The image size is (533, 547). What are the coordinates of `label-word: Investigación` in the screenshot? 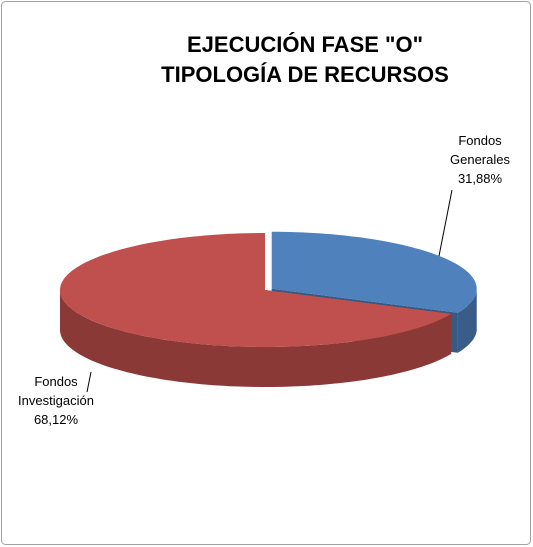 It's located at (56, 400).